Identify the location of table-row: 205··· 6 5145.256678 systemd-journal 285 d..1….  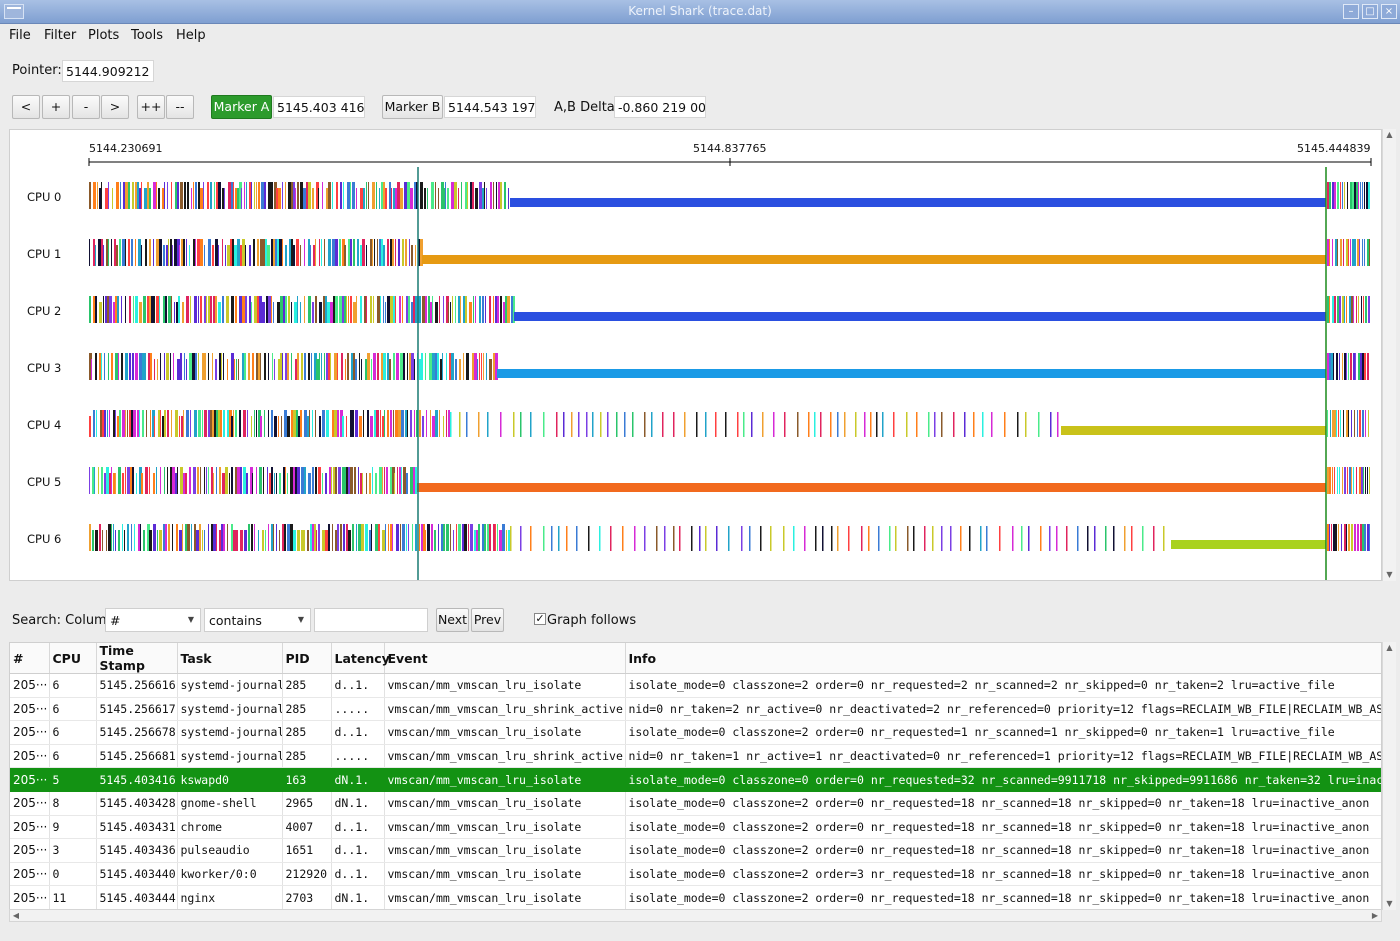
(695, 732).